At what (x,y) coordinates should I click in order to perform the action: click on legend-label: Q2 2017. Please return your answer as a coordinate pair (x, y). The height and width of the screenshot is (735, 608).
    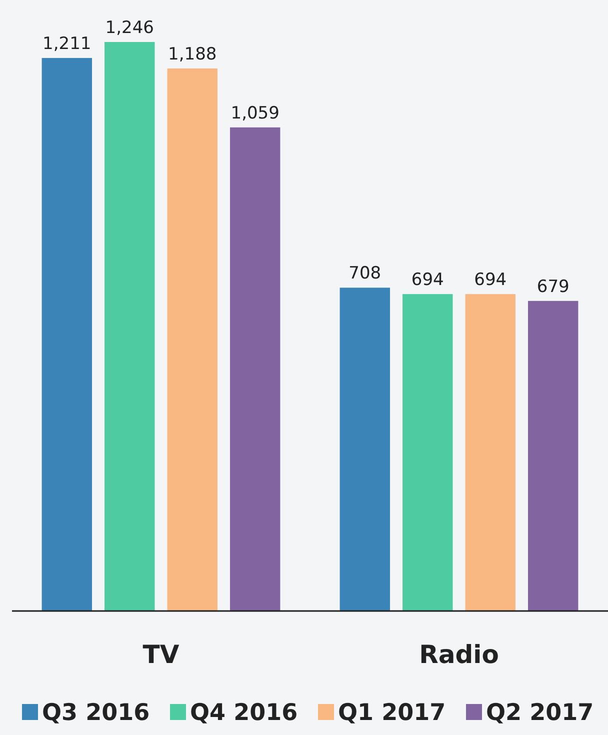
    Looking at the image, I should click on (540, 713).